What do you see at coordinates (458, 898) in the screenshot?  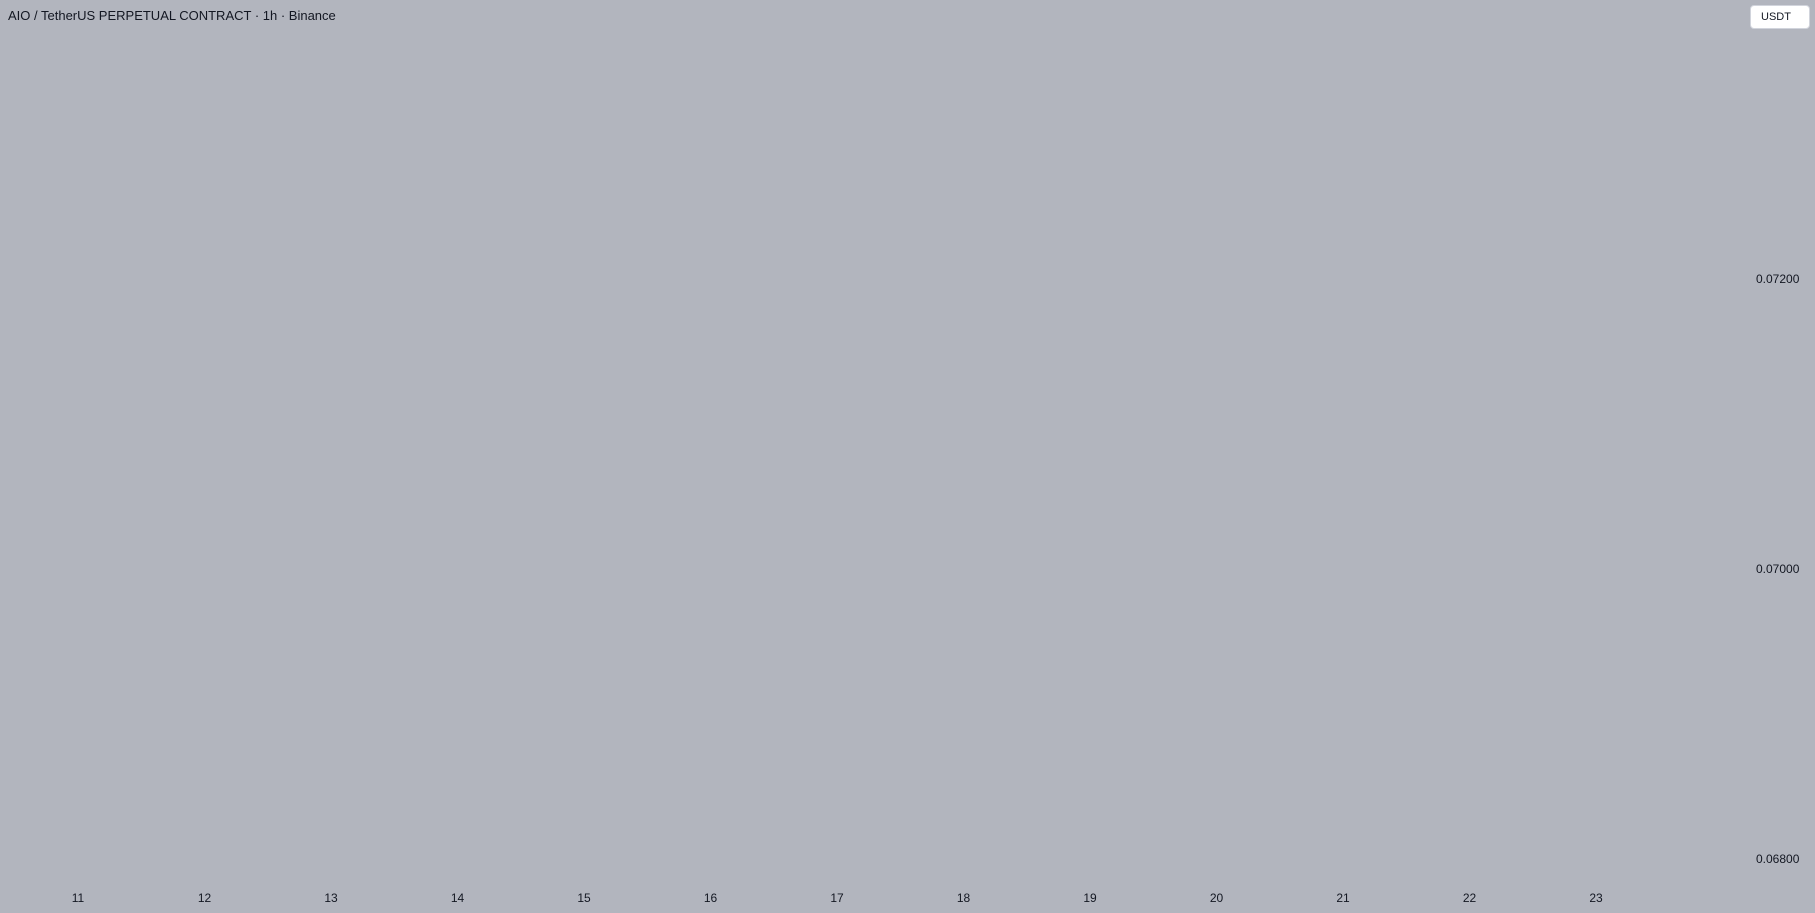 I see `date-tick-label: 14` at bounding box center [458, 898].